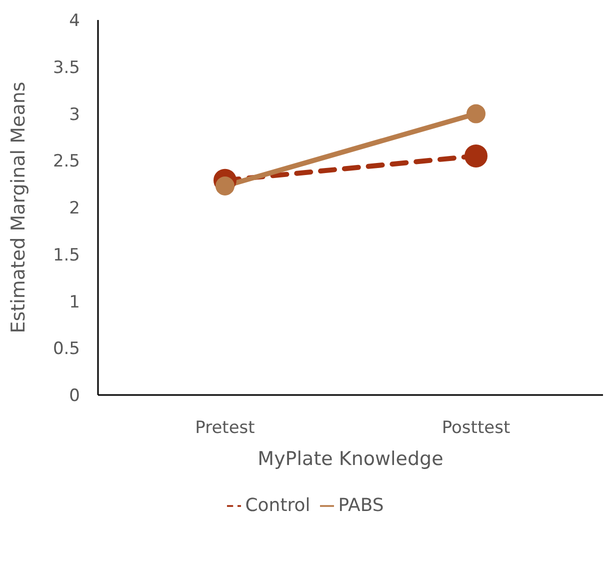 The width and height of the screenshot is (605, 565). Describe the element at coordinates (225, 428) in the screenshot. I see `x-tick-label: Pretest` at that location.